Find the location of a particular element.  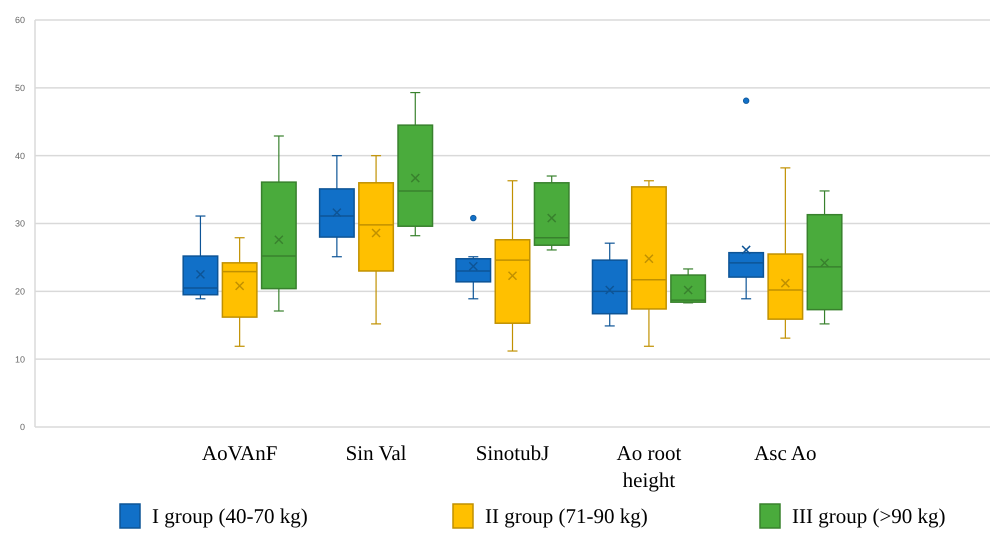

x-tick-label: Sin Val is located at coordinates (376, 453).